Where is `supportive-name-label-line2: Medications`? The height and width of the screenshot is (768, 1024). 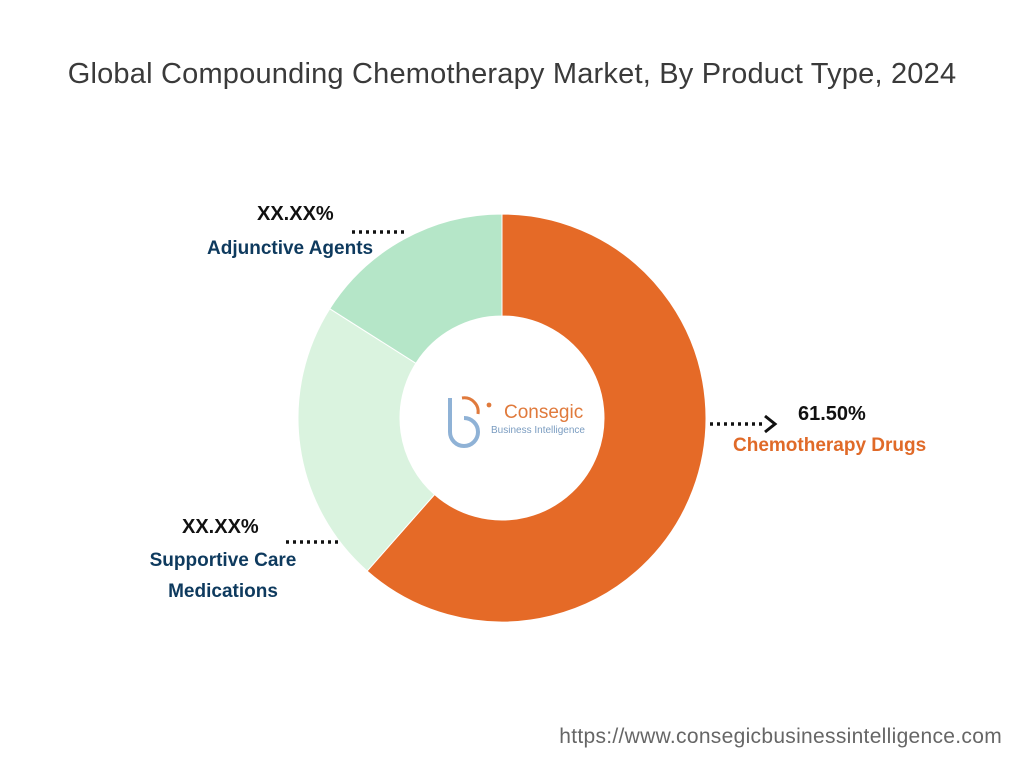 supportive-name-label-line2: Medications is located at coordinates (223, 591).